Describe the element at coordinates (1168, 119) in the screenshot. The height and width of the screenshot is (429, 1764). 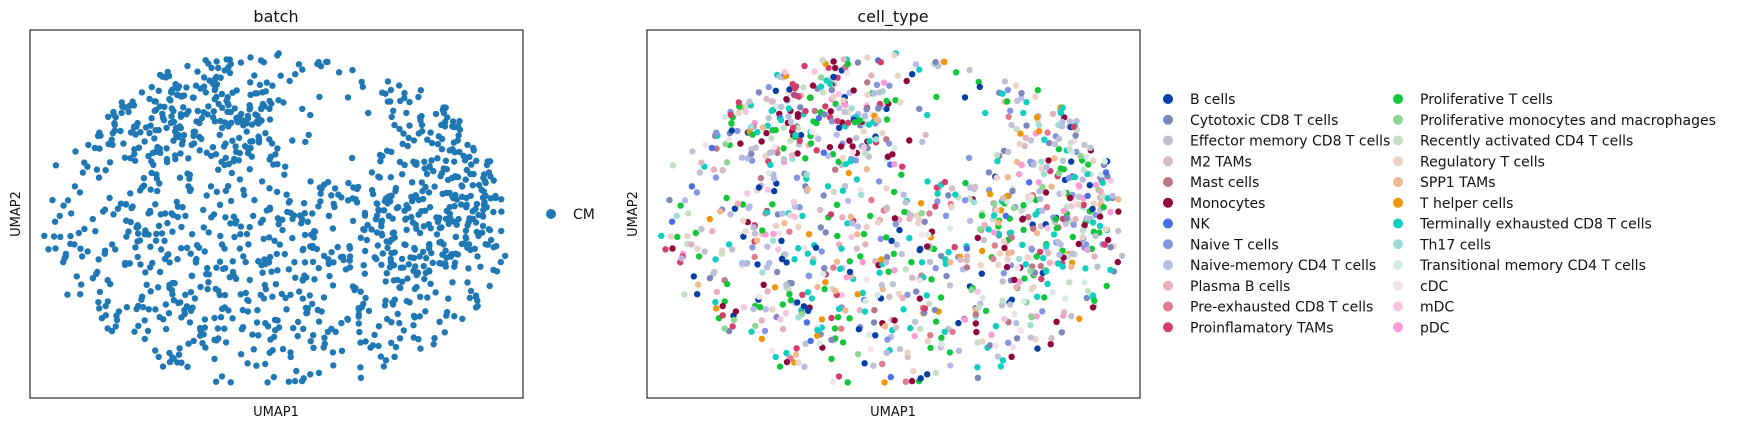
I see `legend-marker-cytotoxic-cd8-t-cells` at that location.